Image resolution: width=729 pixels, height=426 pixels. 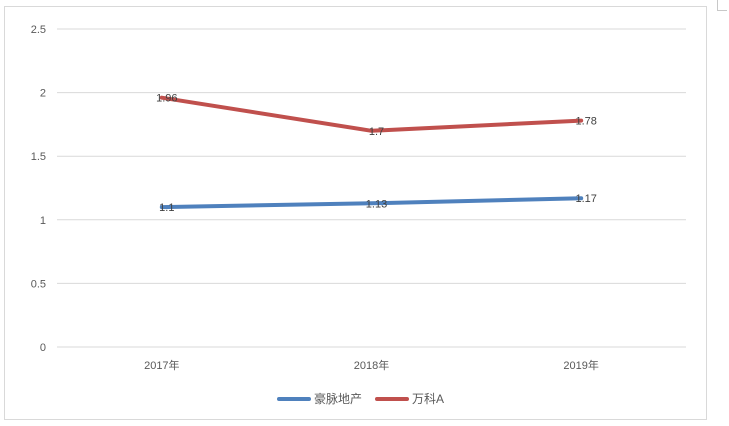 I want to click on legend-label: 万科A, so click(x=428, y=399).